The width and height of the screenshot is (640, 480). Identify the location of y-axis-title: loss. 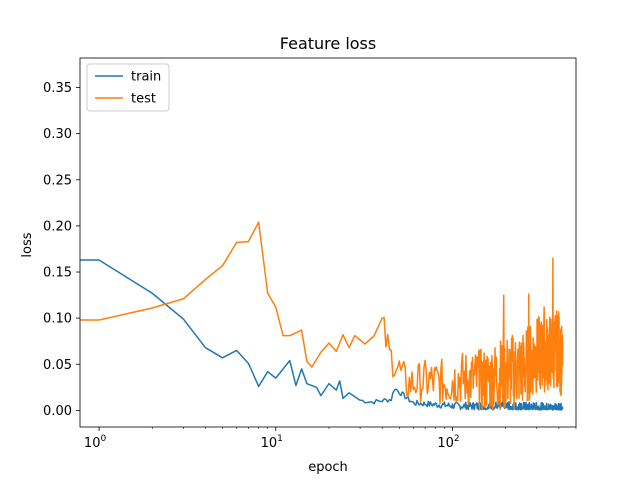
(27, 244).